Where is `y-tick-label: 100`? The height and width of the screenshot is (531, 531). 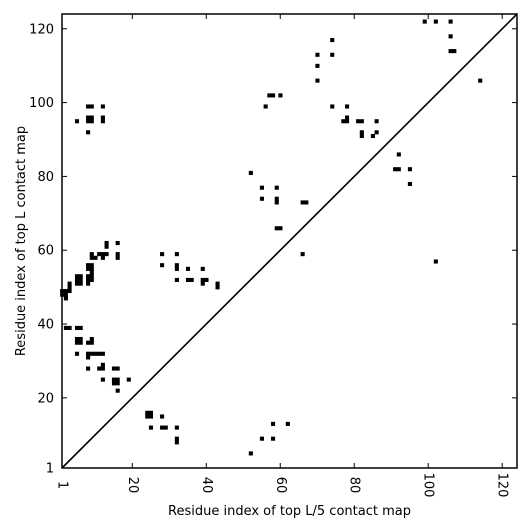
y-tick-label: 100 is located at coordinates (41, 103).